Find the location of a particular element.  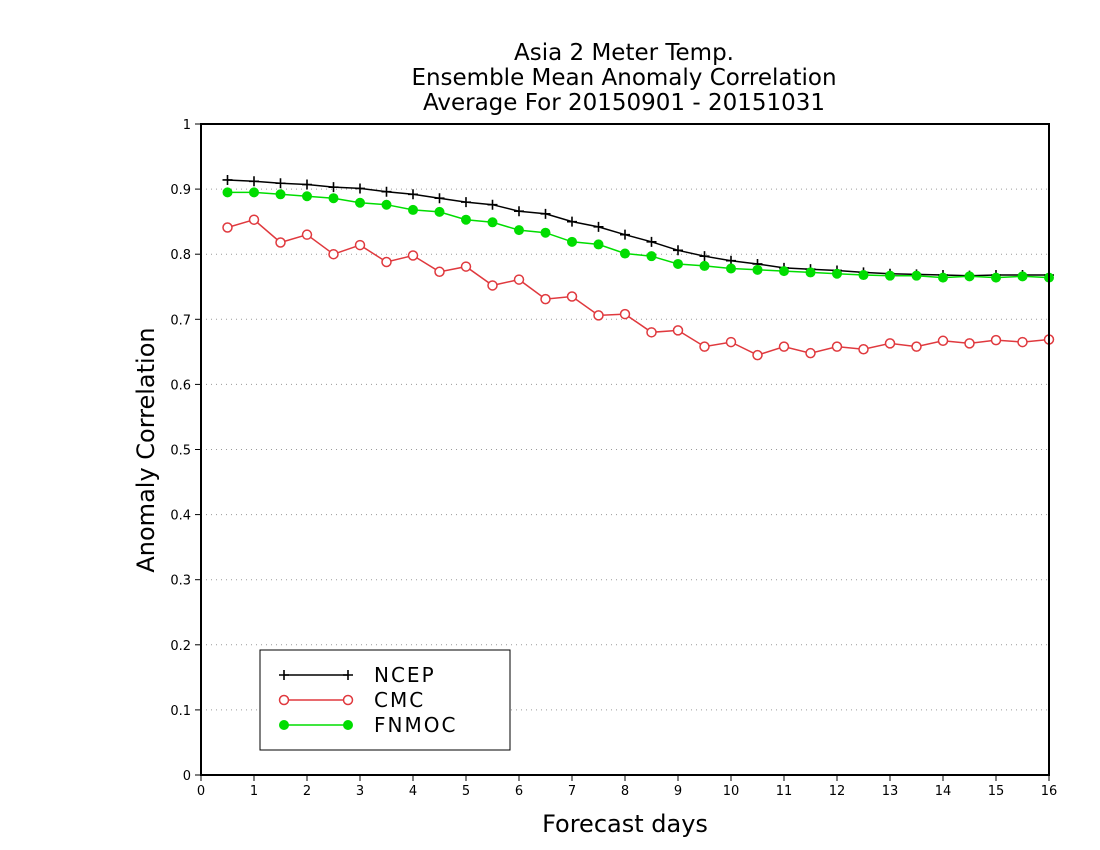

legend-label-fnmoc: FNMOC is located at coordinates (415, 725).